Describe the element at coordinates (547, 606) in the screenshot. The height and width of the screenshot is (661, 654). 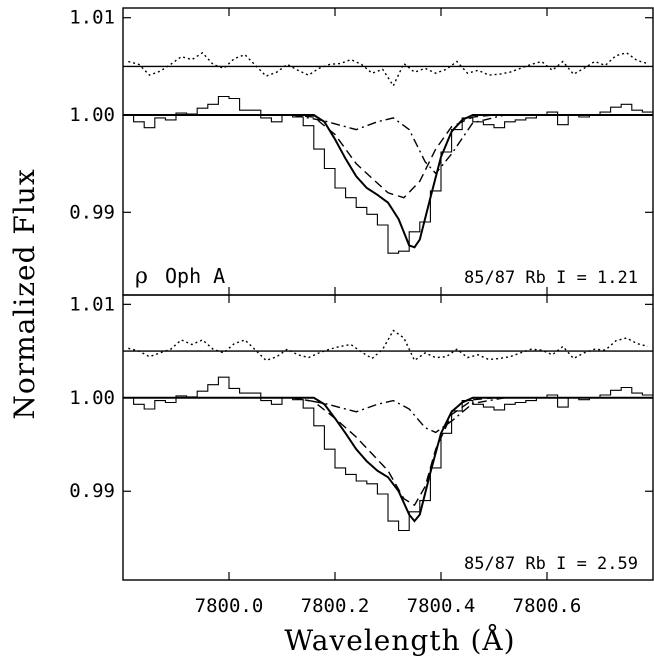
I see `x-tick-label: 7800.6` at that location.